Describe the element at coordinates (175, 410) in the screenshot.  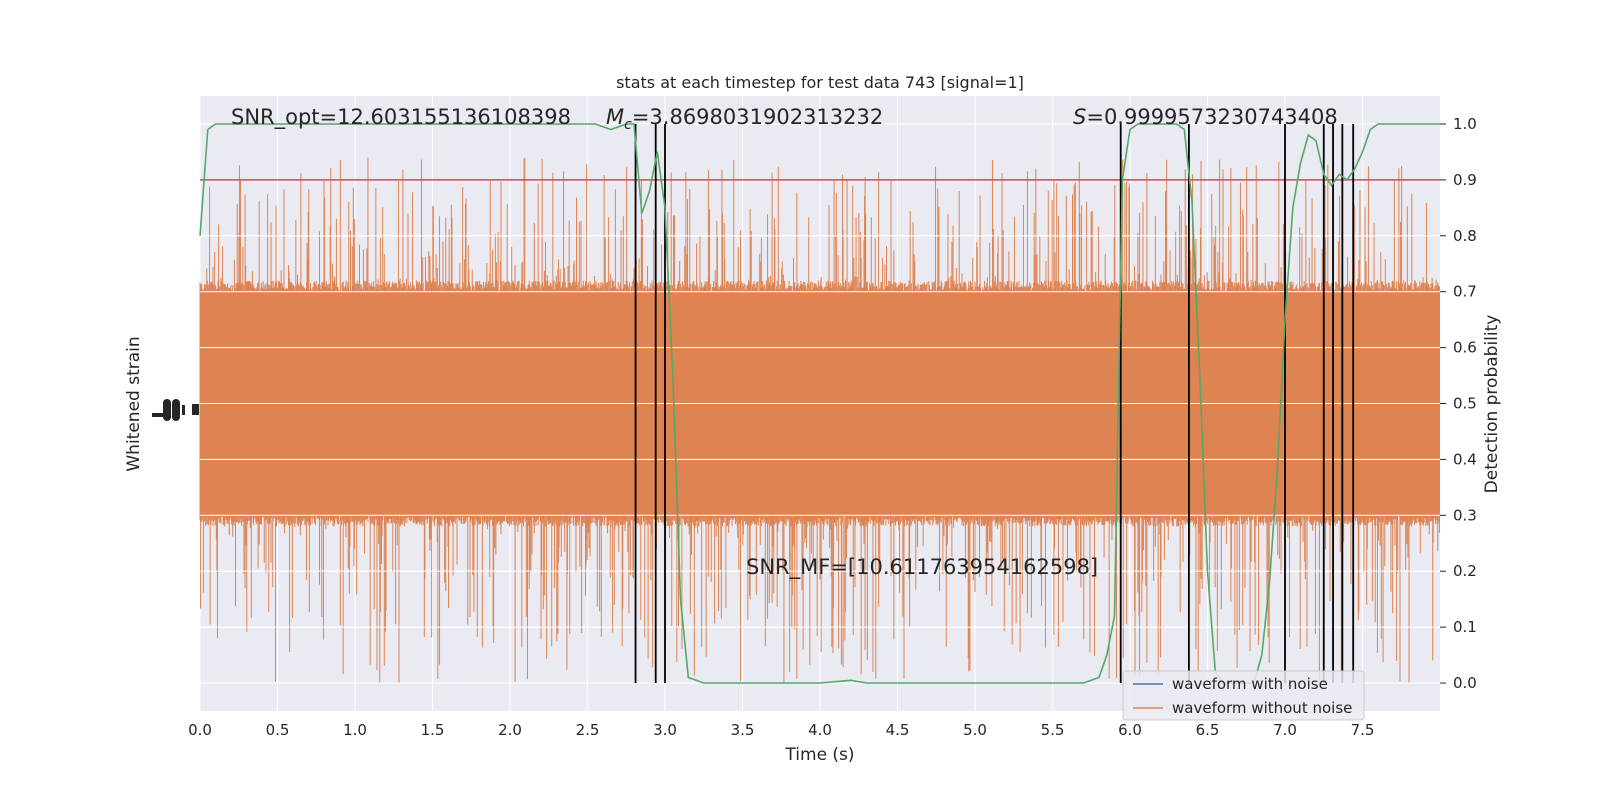
I see `left-axis-tick-marks` at that location.